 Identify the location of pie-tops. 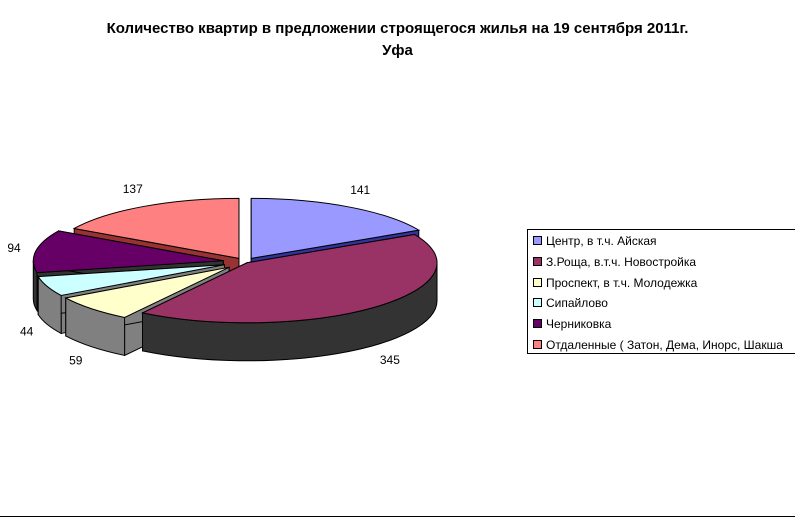
(235, 260).